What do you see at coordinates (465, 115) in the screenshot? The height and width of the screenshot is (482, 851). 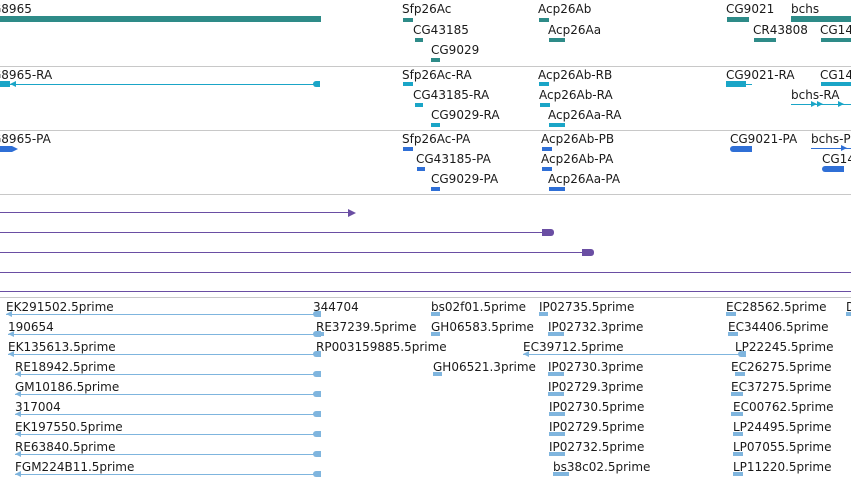 I see `transcript-label: CG9029-RA` at bounding box center [465, 115].